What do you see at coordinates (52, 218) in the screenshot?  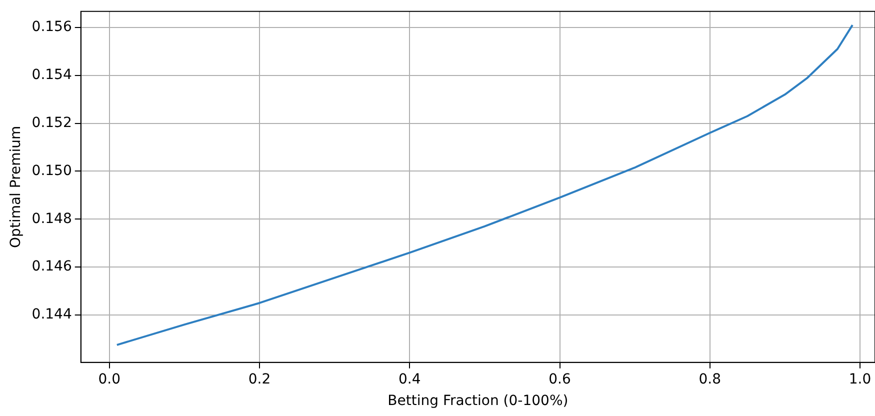 I see `y-tick-label: 0.148` at bounding box center [52, 218].